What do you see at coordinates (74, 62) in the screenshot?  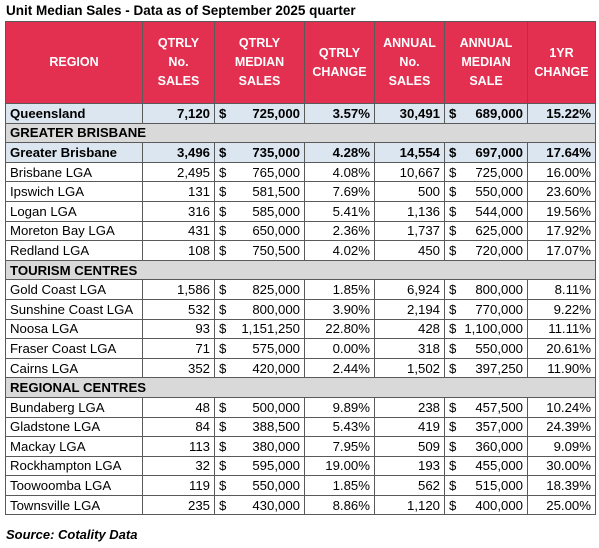 I see `header-line: REGION` at bounding box center [74, 62].